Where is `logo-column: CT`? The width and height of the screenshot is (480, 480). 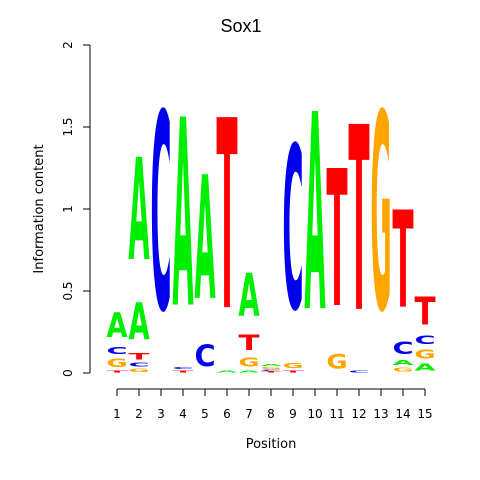
logo-column: CT is located at coordinates (358, 223).